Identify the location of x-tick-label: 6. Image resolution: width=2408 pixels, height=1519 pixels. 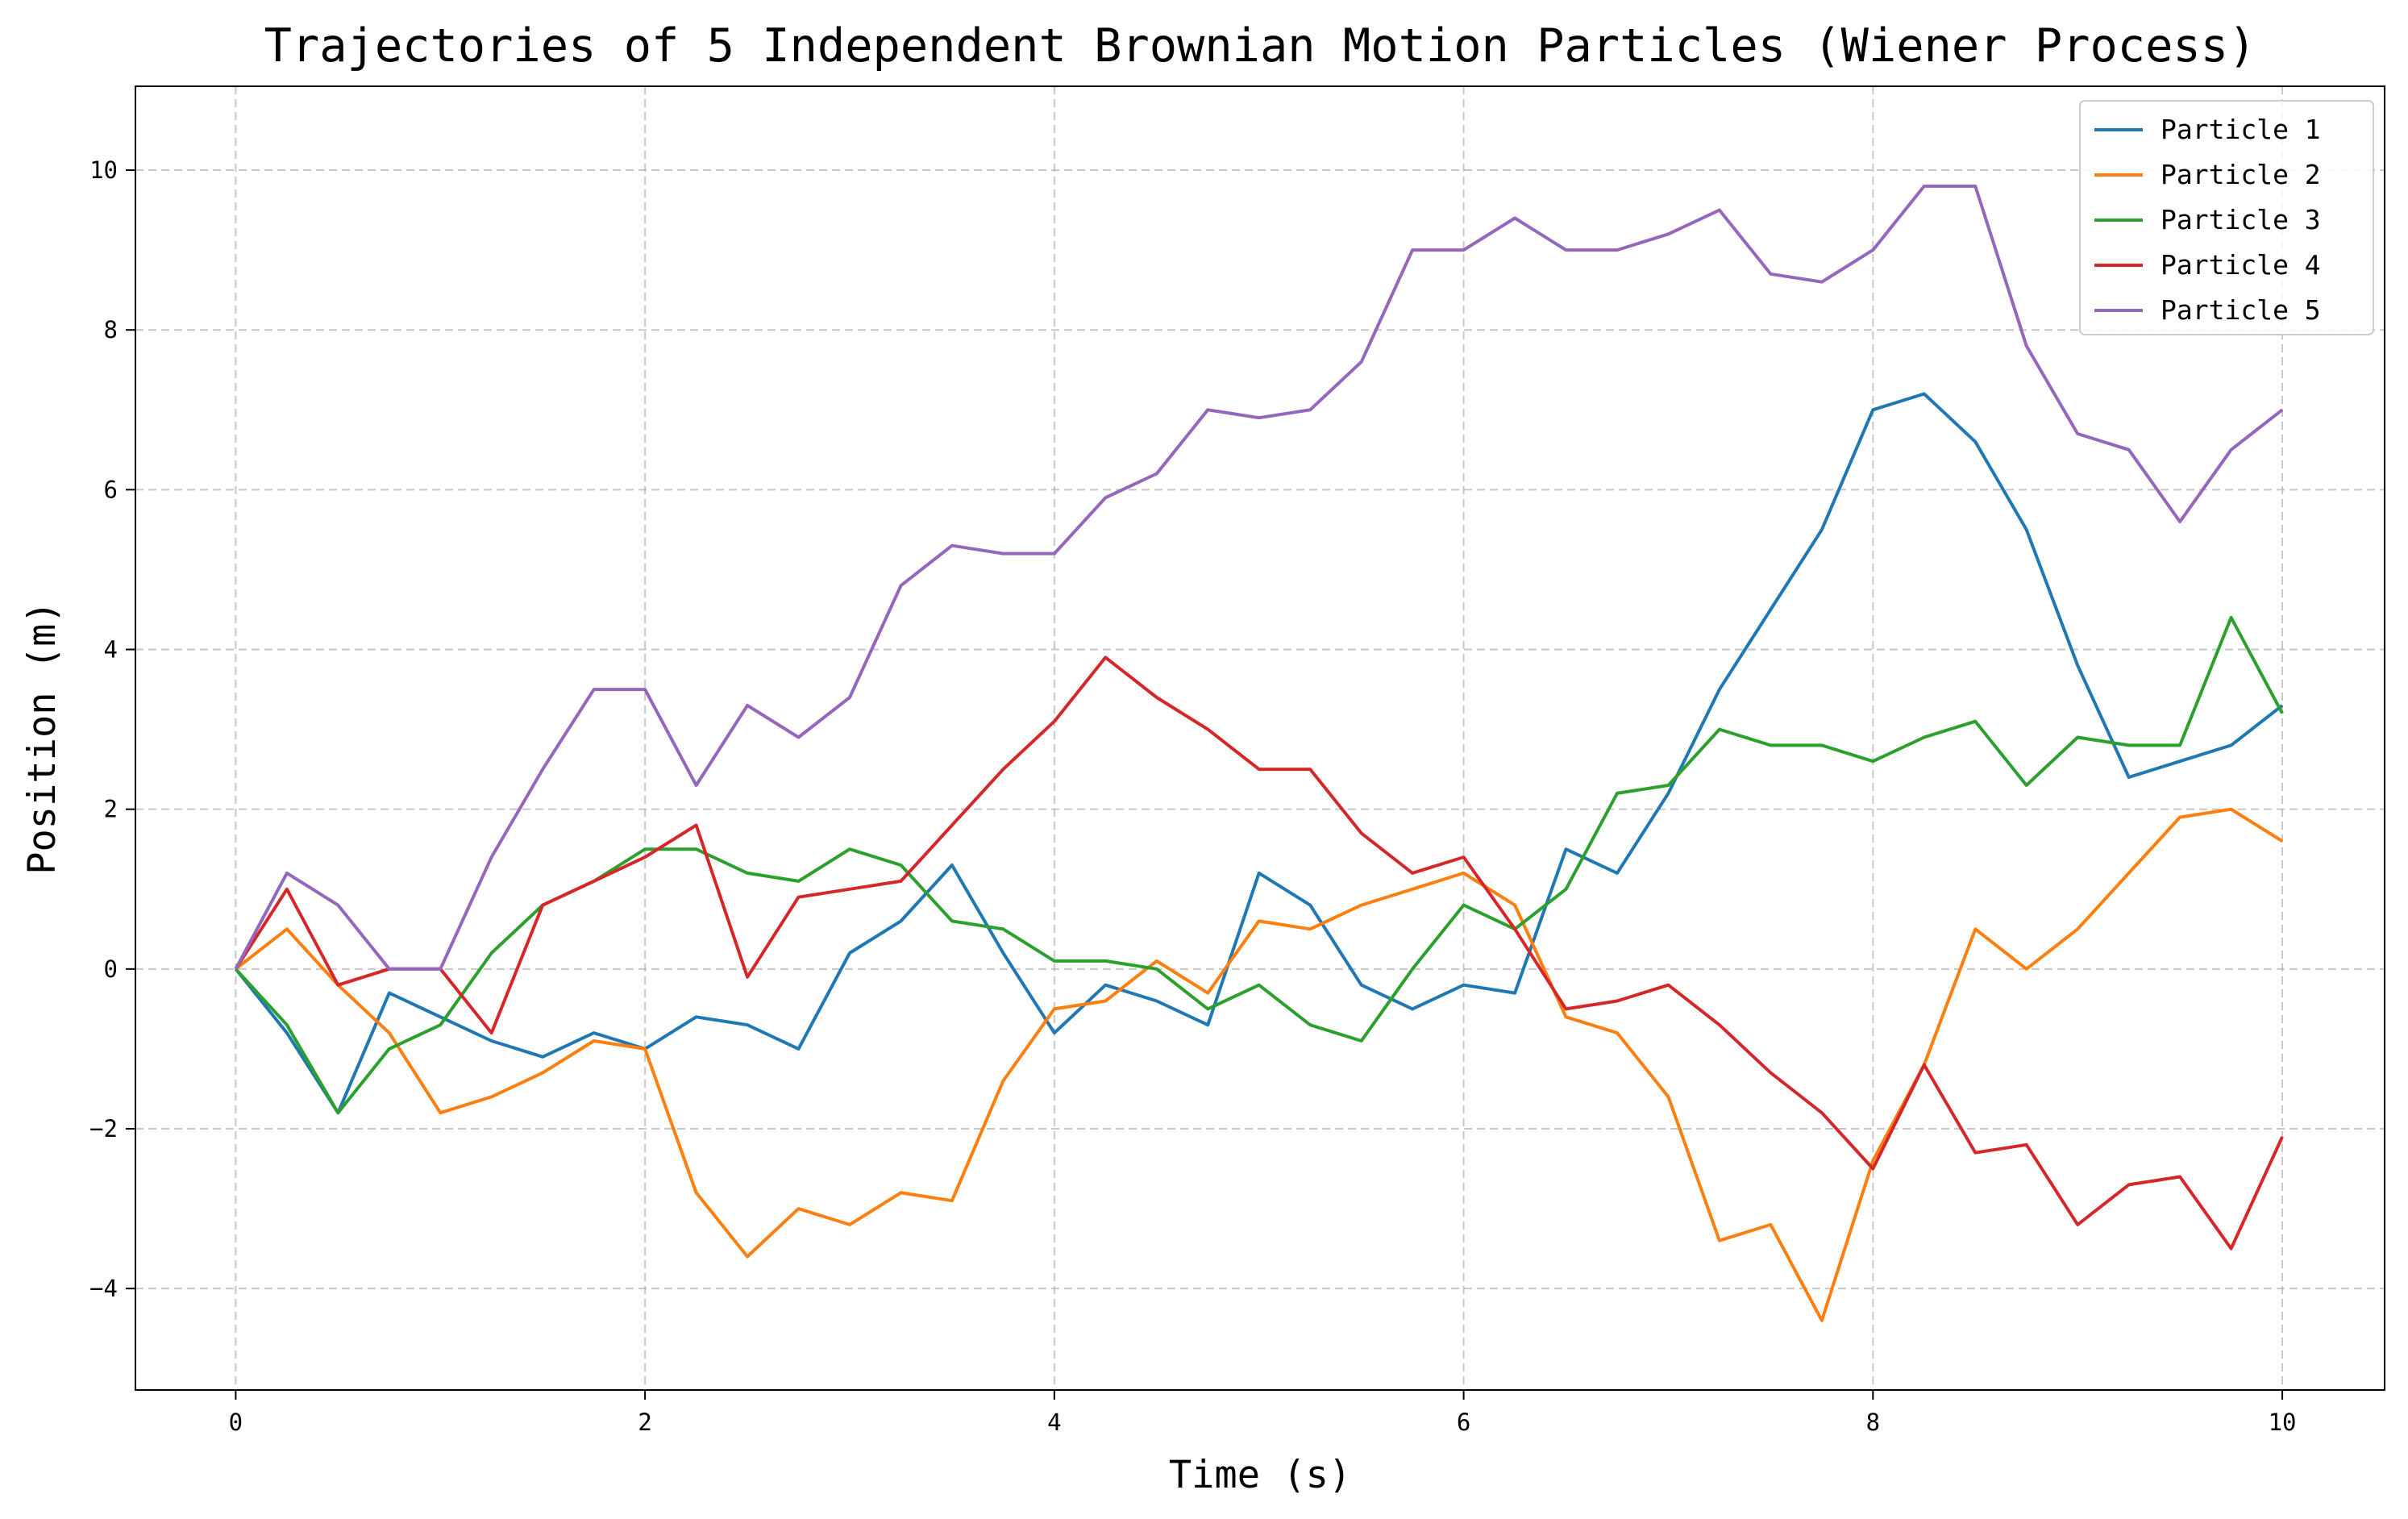
(1463, 1422).